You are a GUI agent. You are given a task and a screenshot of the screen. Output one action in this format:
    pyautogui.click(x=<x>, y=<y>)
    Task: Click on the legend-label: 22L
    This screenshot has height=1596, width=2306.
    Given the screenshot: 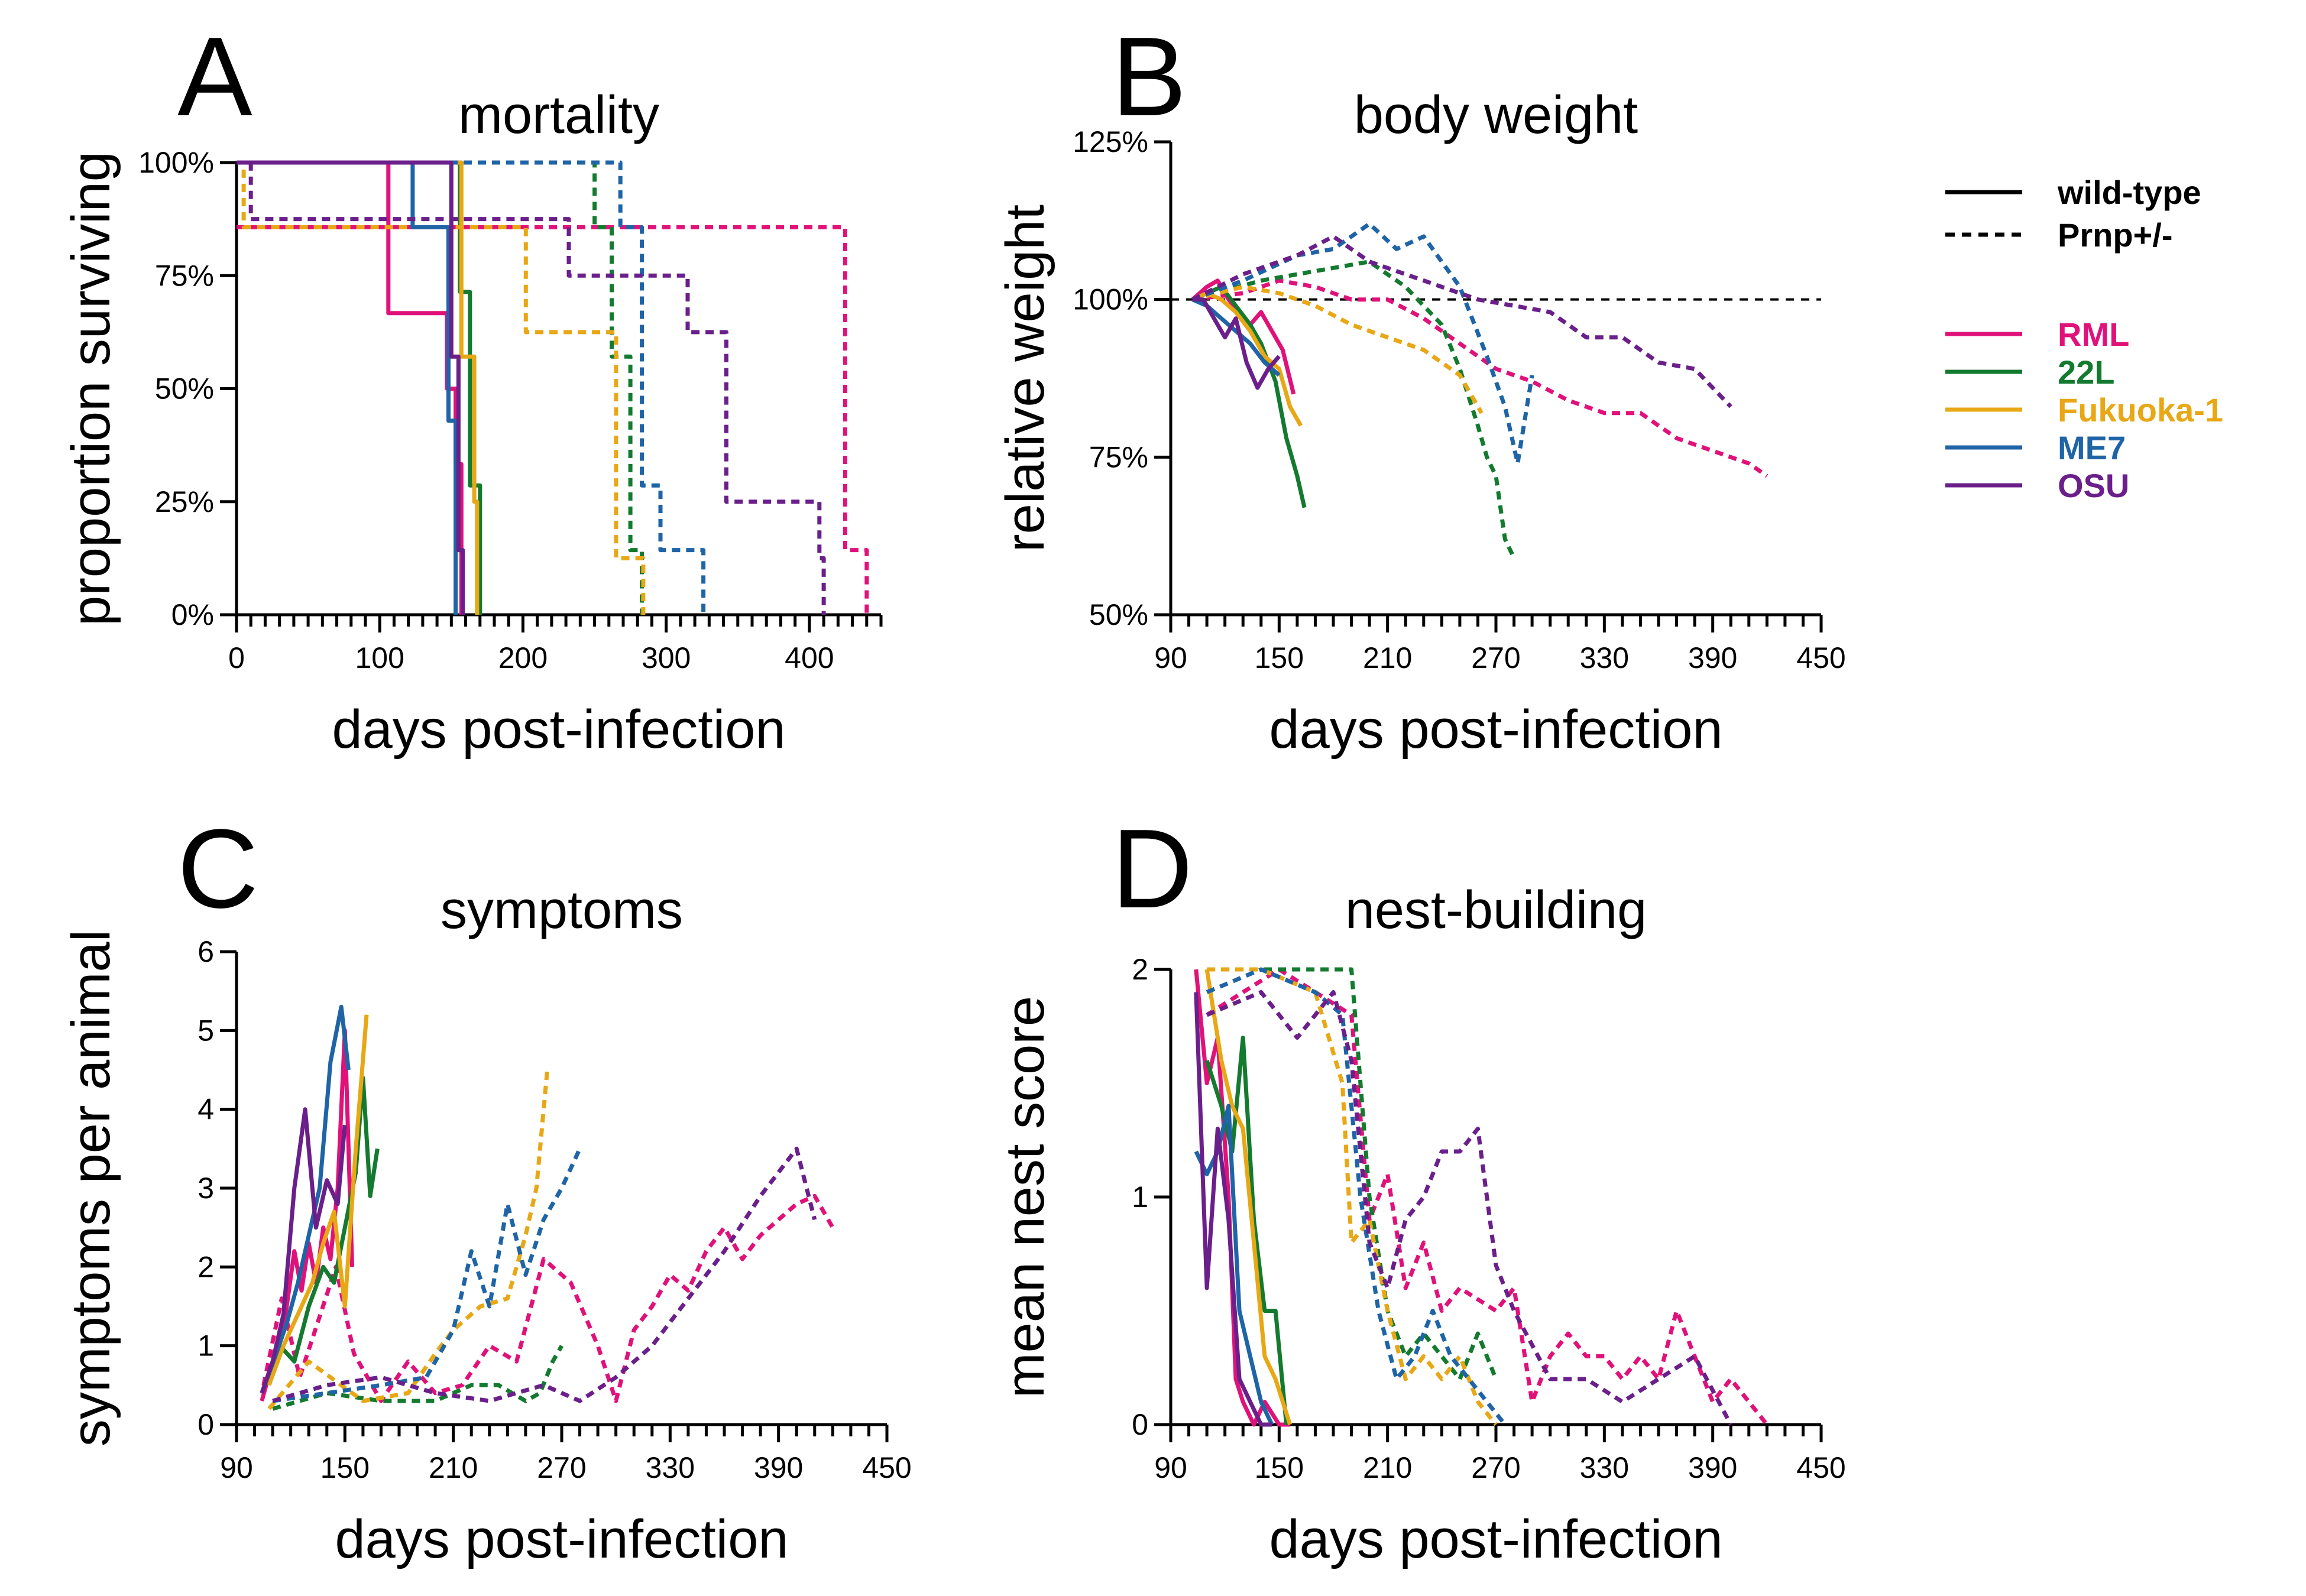 What is the action you would take?
    pyautogui.click(x=2086, y=372)
    